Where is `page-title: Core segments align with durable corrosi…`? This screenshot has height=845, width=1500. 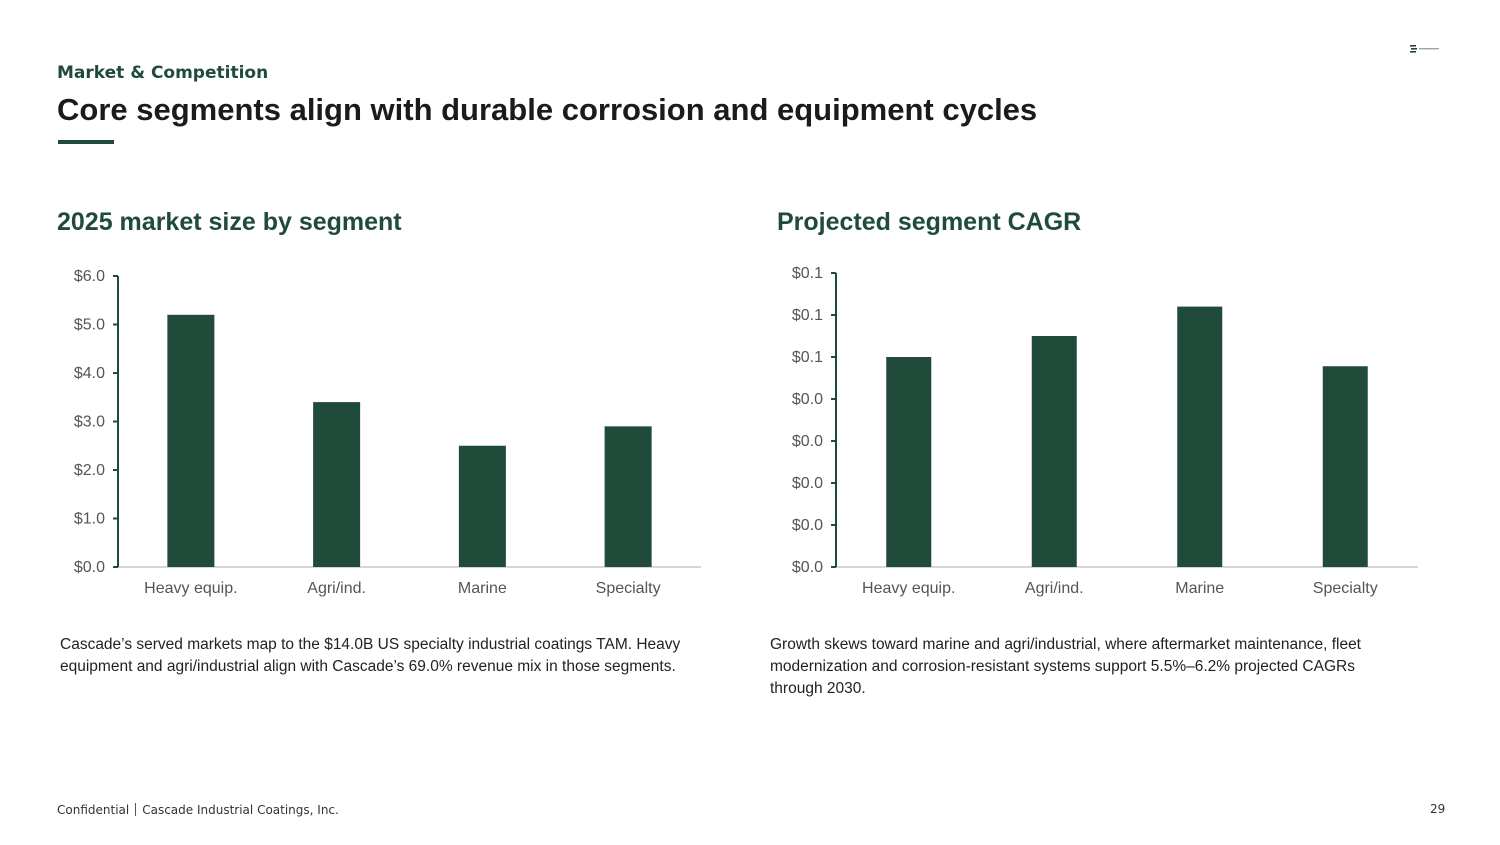
page-title: Core segments align with durable corrosi… is located at coordinates (547, 109).